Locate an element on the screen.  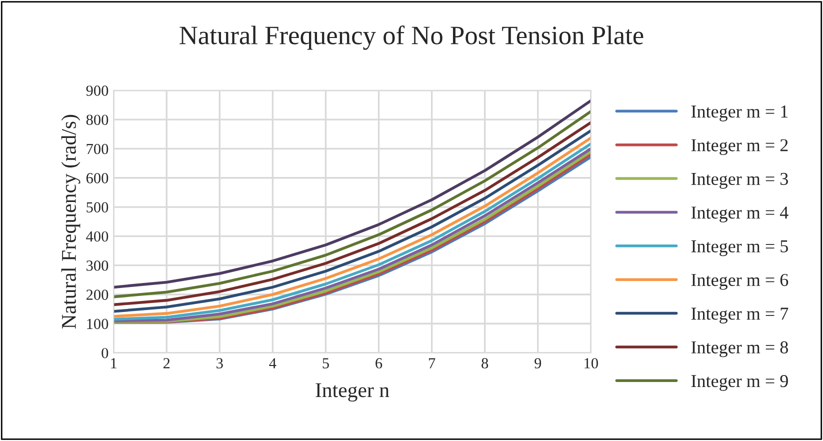
y-axis-title: Natural Frequency (rad/s) is located at coordinates (70, 221).